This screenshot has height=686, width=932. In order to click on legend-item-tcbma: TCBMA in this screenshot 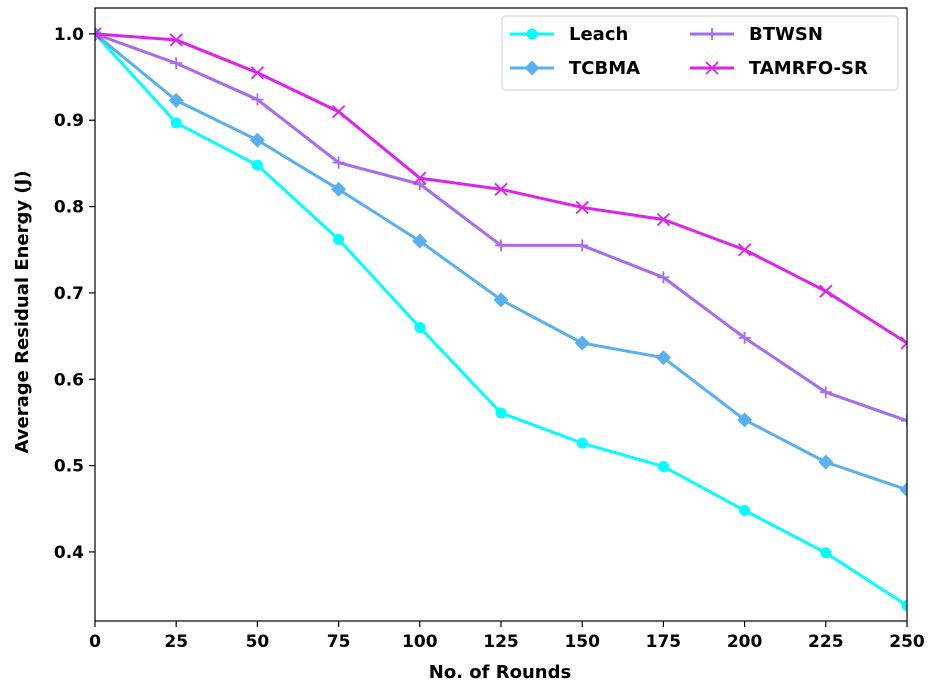, I will do `click(575, 68)`.